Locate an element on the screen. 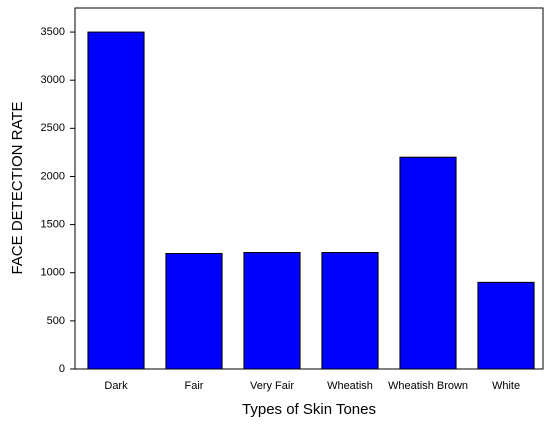 This screenshot has width=550, height=425. y-tick-label: 1000 is located at coordinates (53, 273).